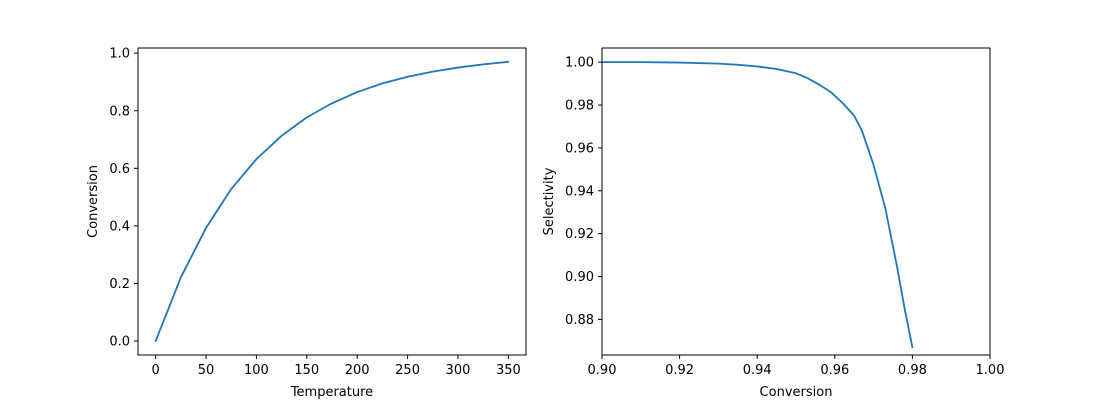 The width and height of the screenshot is (1100, 400). I want to click on y-tick-label: 0.8, so click(119, 111).